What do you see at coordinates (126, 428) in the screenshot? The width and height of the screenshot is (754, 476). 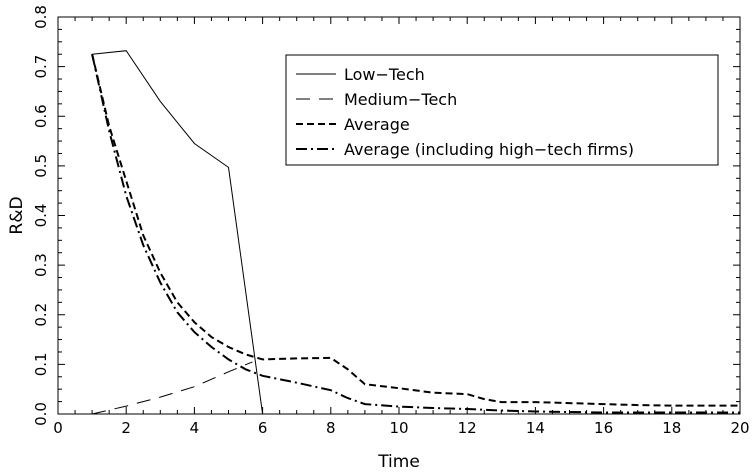 I see `x-tick-label: 2` at bounding box center [126, 428].